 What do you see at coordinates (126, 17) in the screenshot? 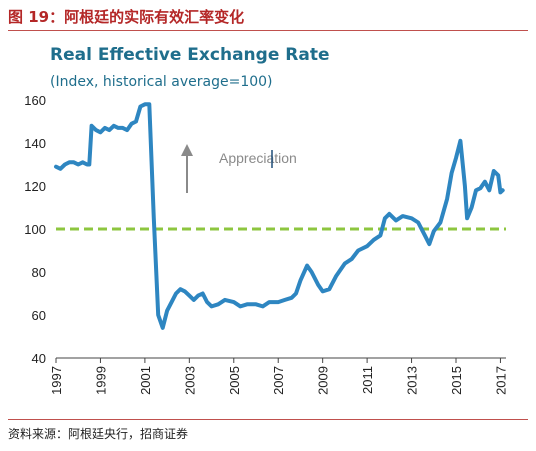
I see `figure-title: 图 19：阿根廷的实际有效汇率变化` at bounding box center [126, 17].